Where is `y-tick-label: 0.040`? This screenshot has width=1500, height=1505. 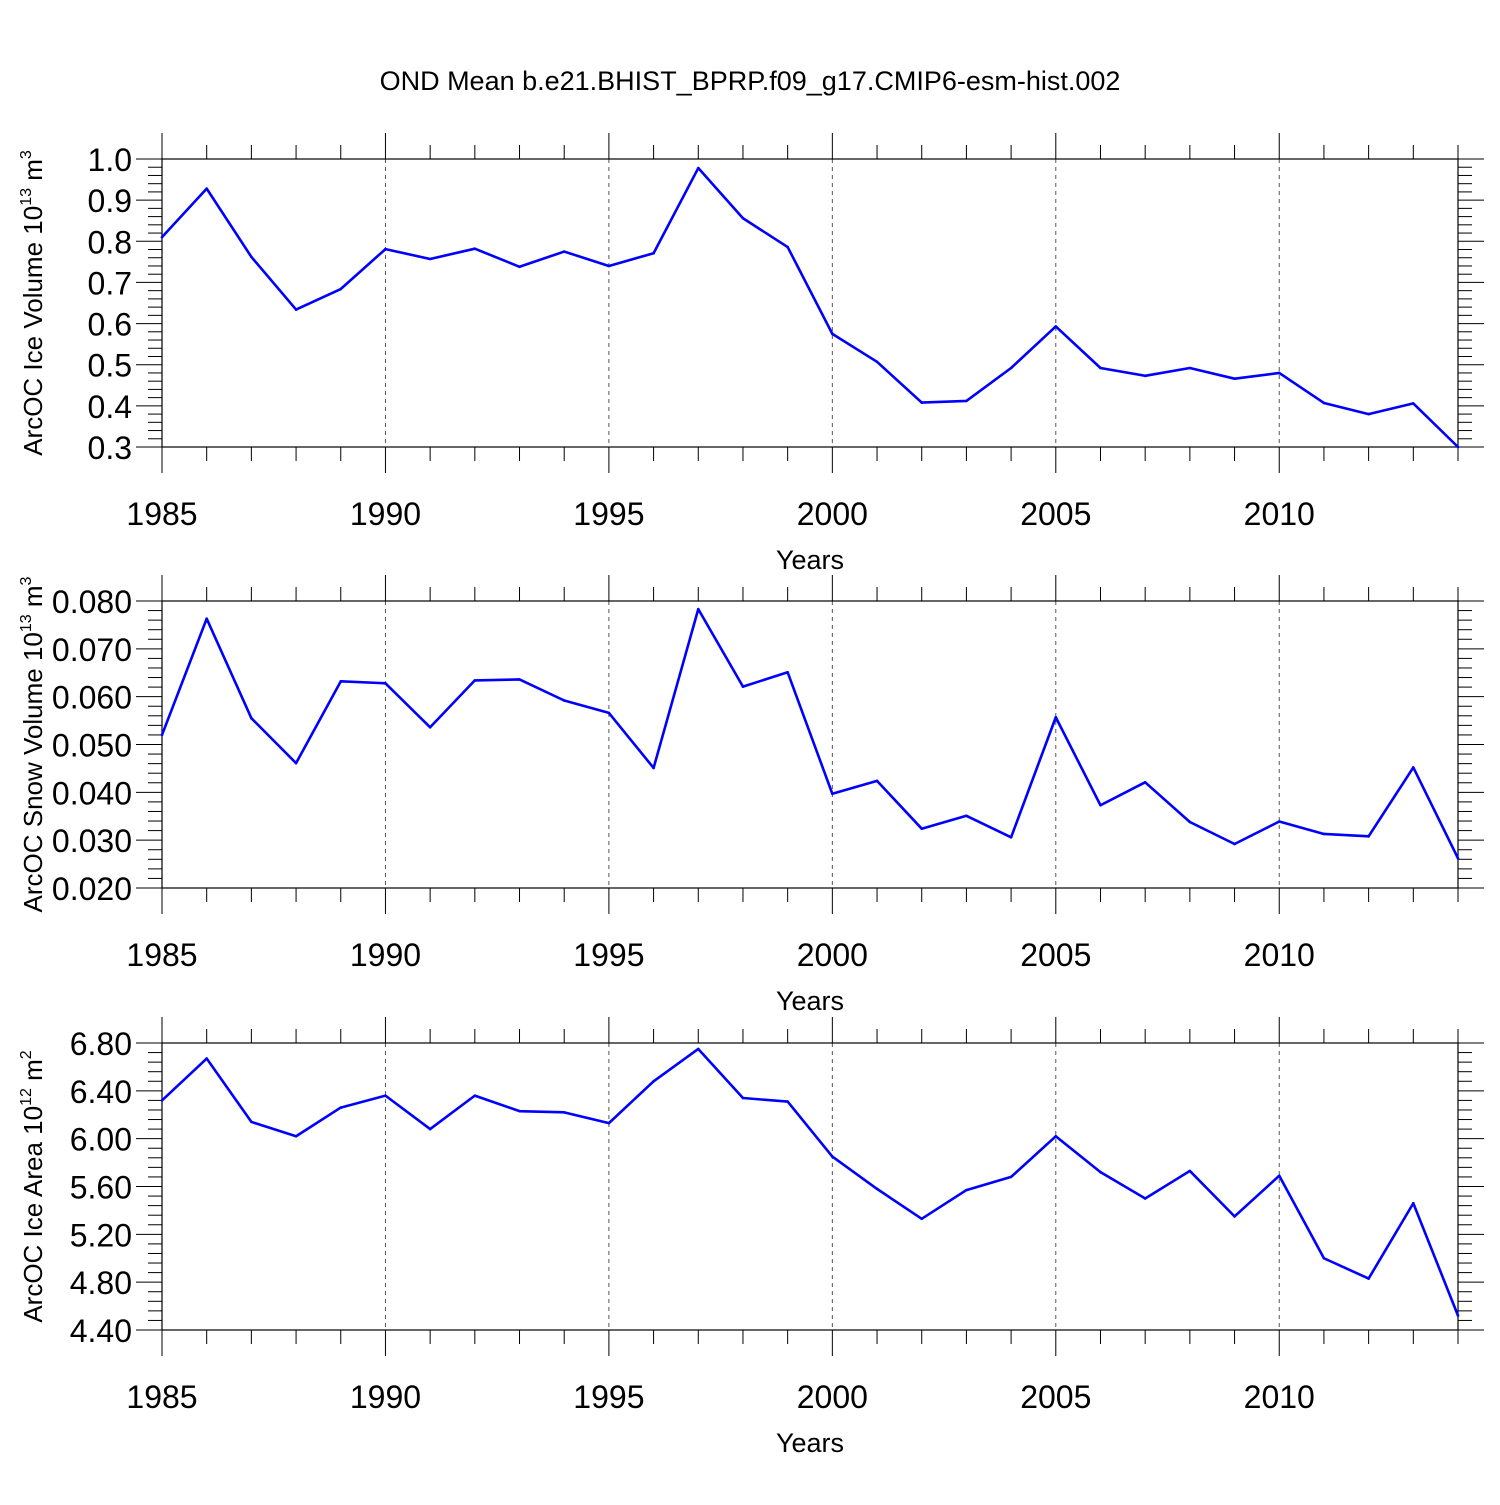
y-tick-label: 0.040 is located at coordinates (92, 793).